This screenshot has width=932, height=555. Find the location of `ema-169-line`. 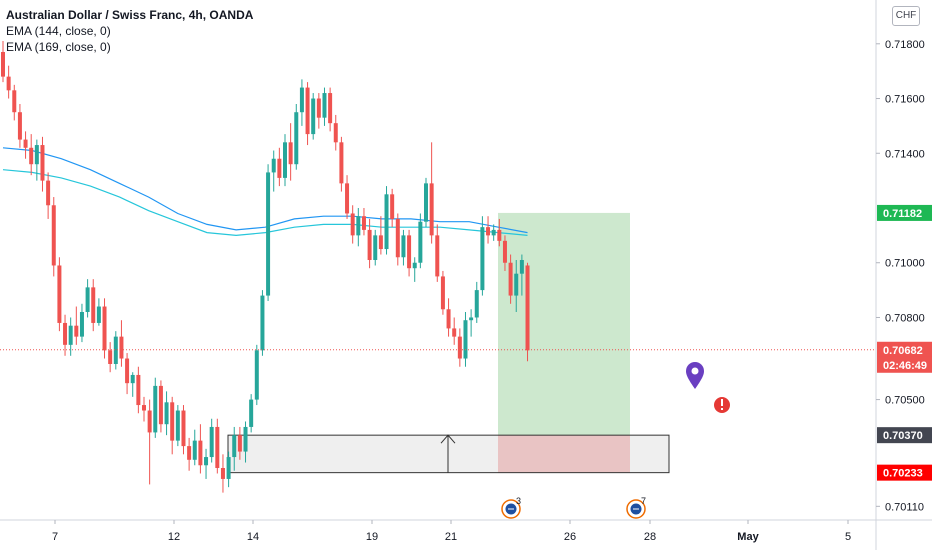

ema-169-line is located at coordinates (265, 203).